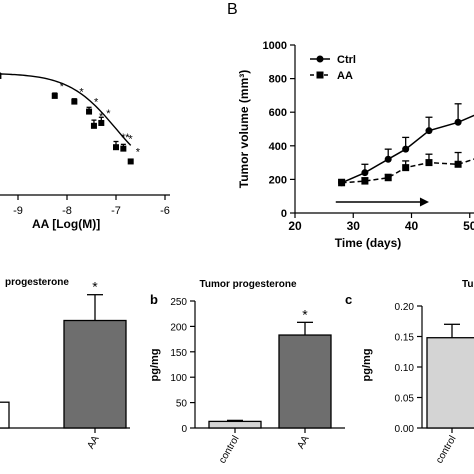  What do you see at coordinates (367, 365) in the screenshot?
I see `panel-lower-c-ylabel: pg/mg` at bounding box center [367, 365].